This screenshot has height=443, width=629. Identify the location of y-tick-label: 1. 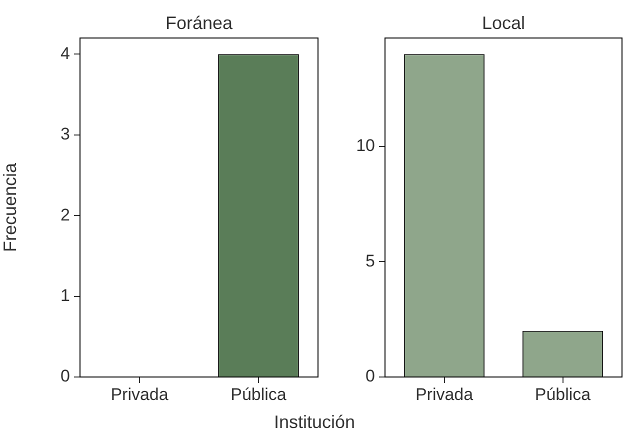
(65, 295).